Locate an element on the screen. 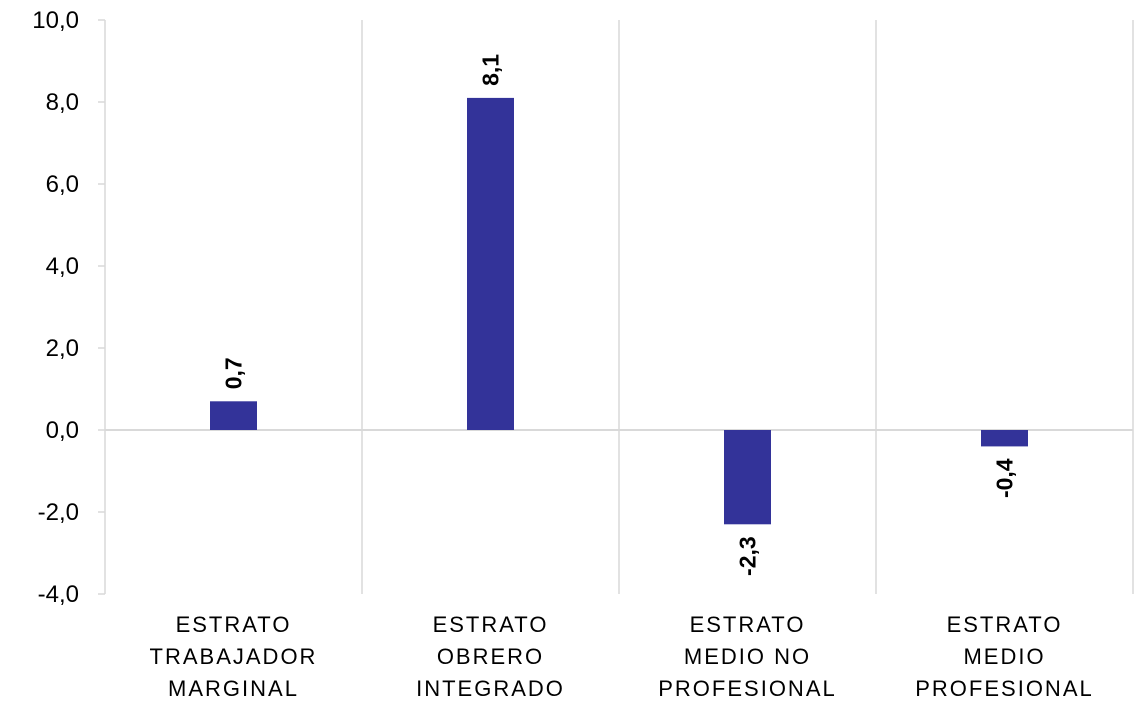 The height and width of the screenshot is (705, 1145). data-label: 8,1 is located at coordinates (491, 70).